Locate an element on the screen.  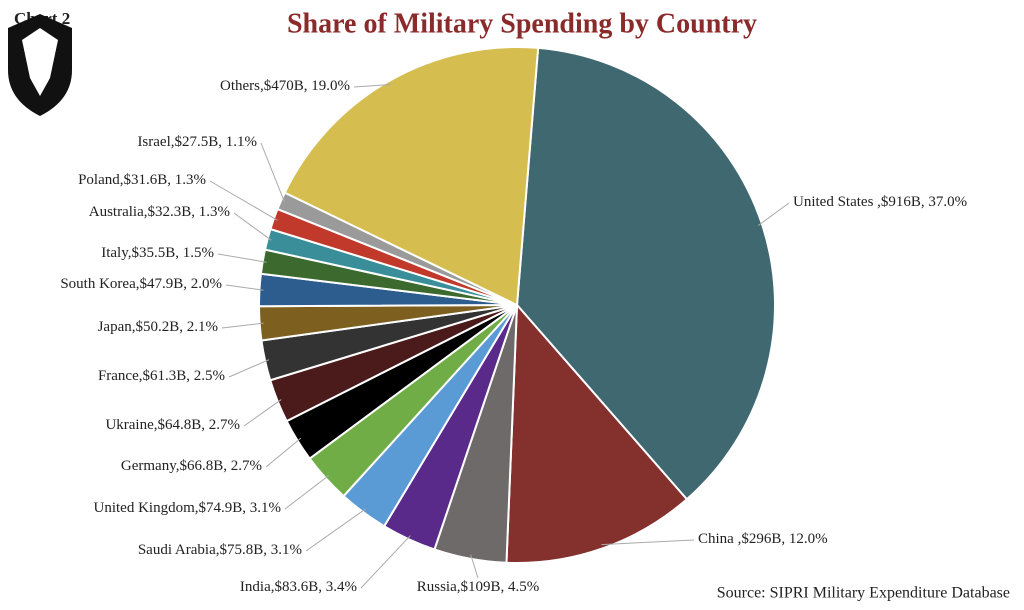
category-label: Israel is located at coordinates (153, 142).